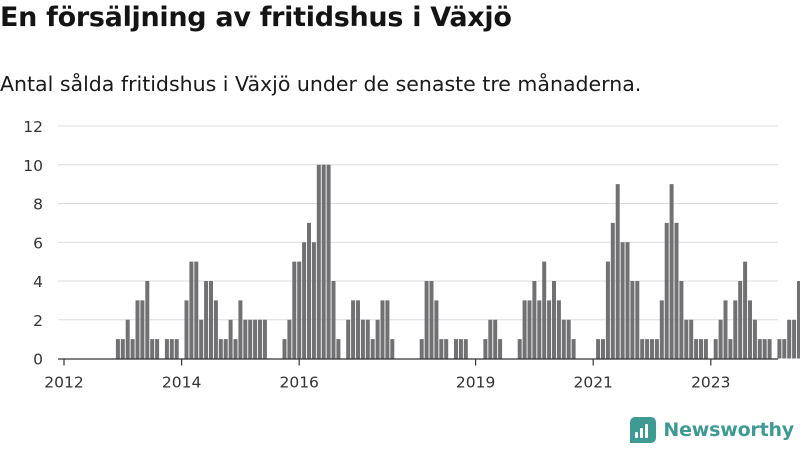  I want to click on brand-logo: Newsworthy, so click(712, 430).